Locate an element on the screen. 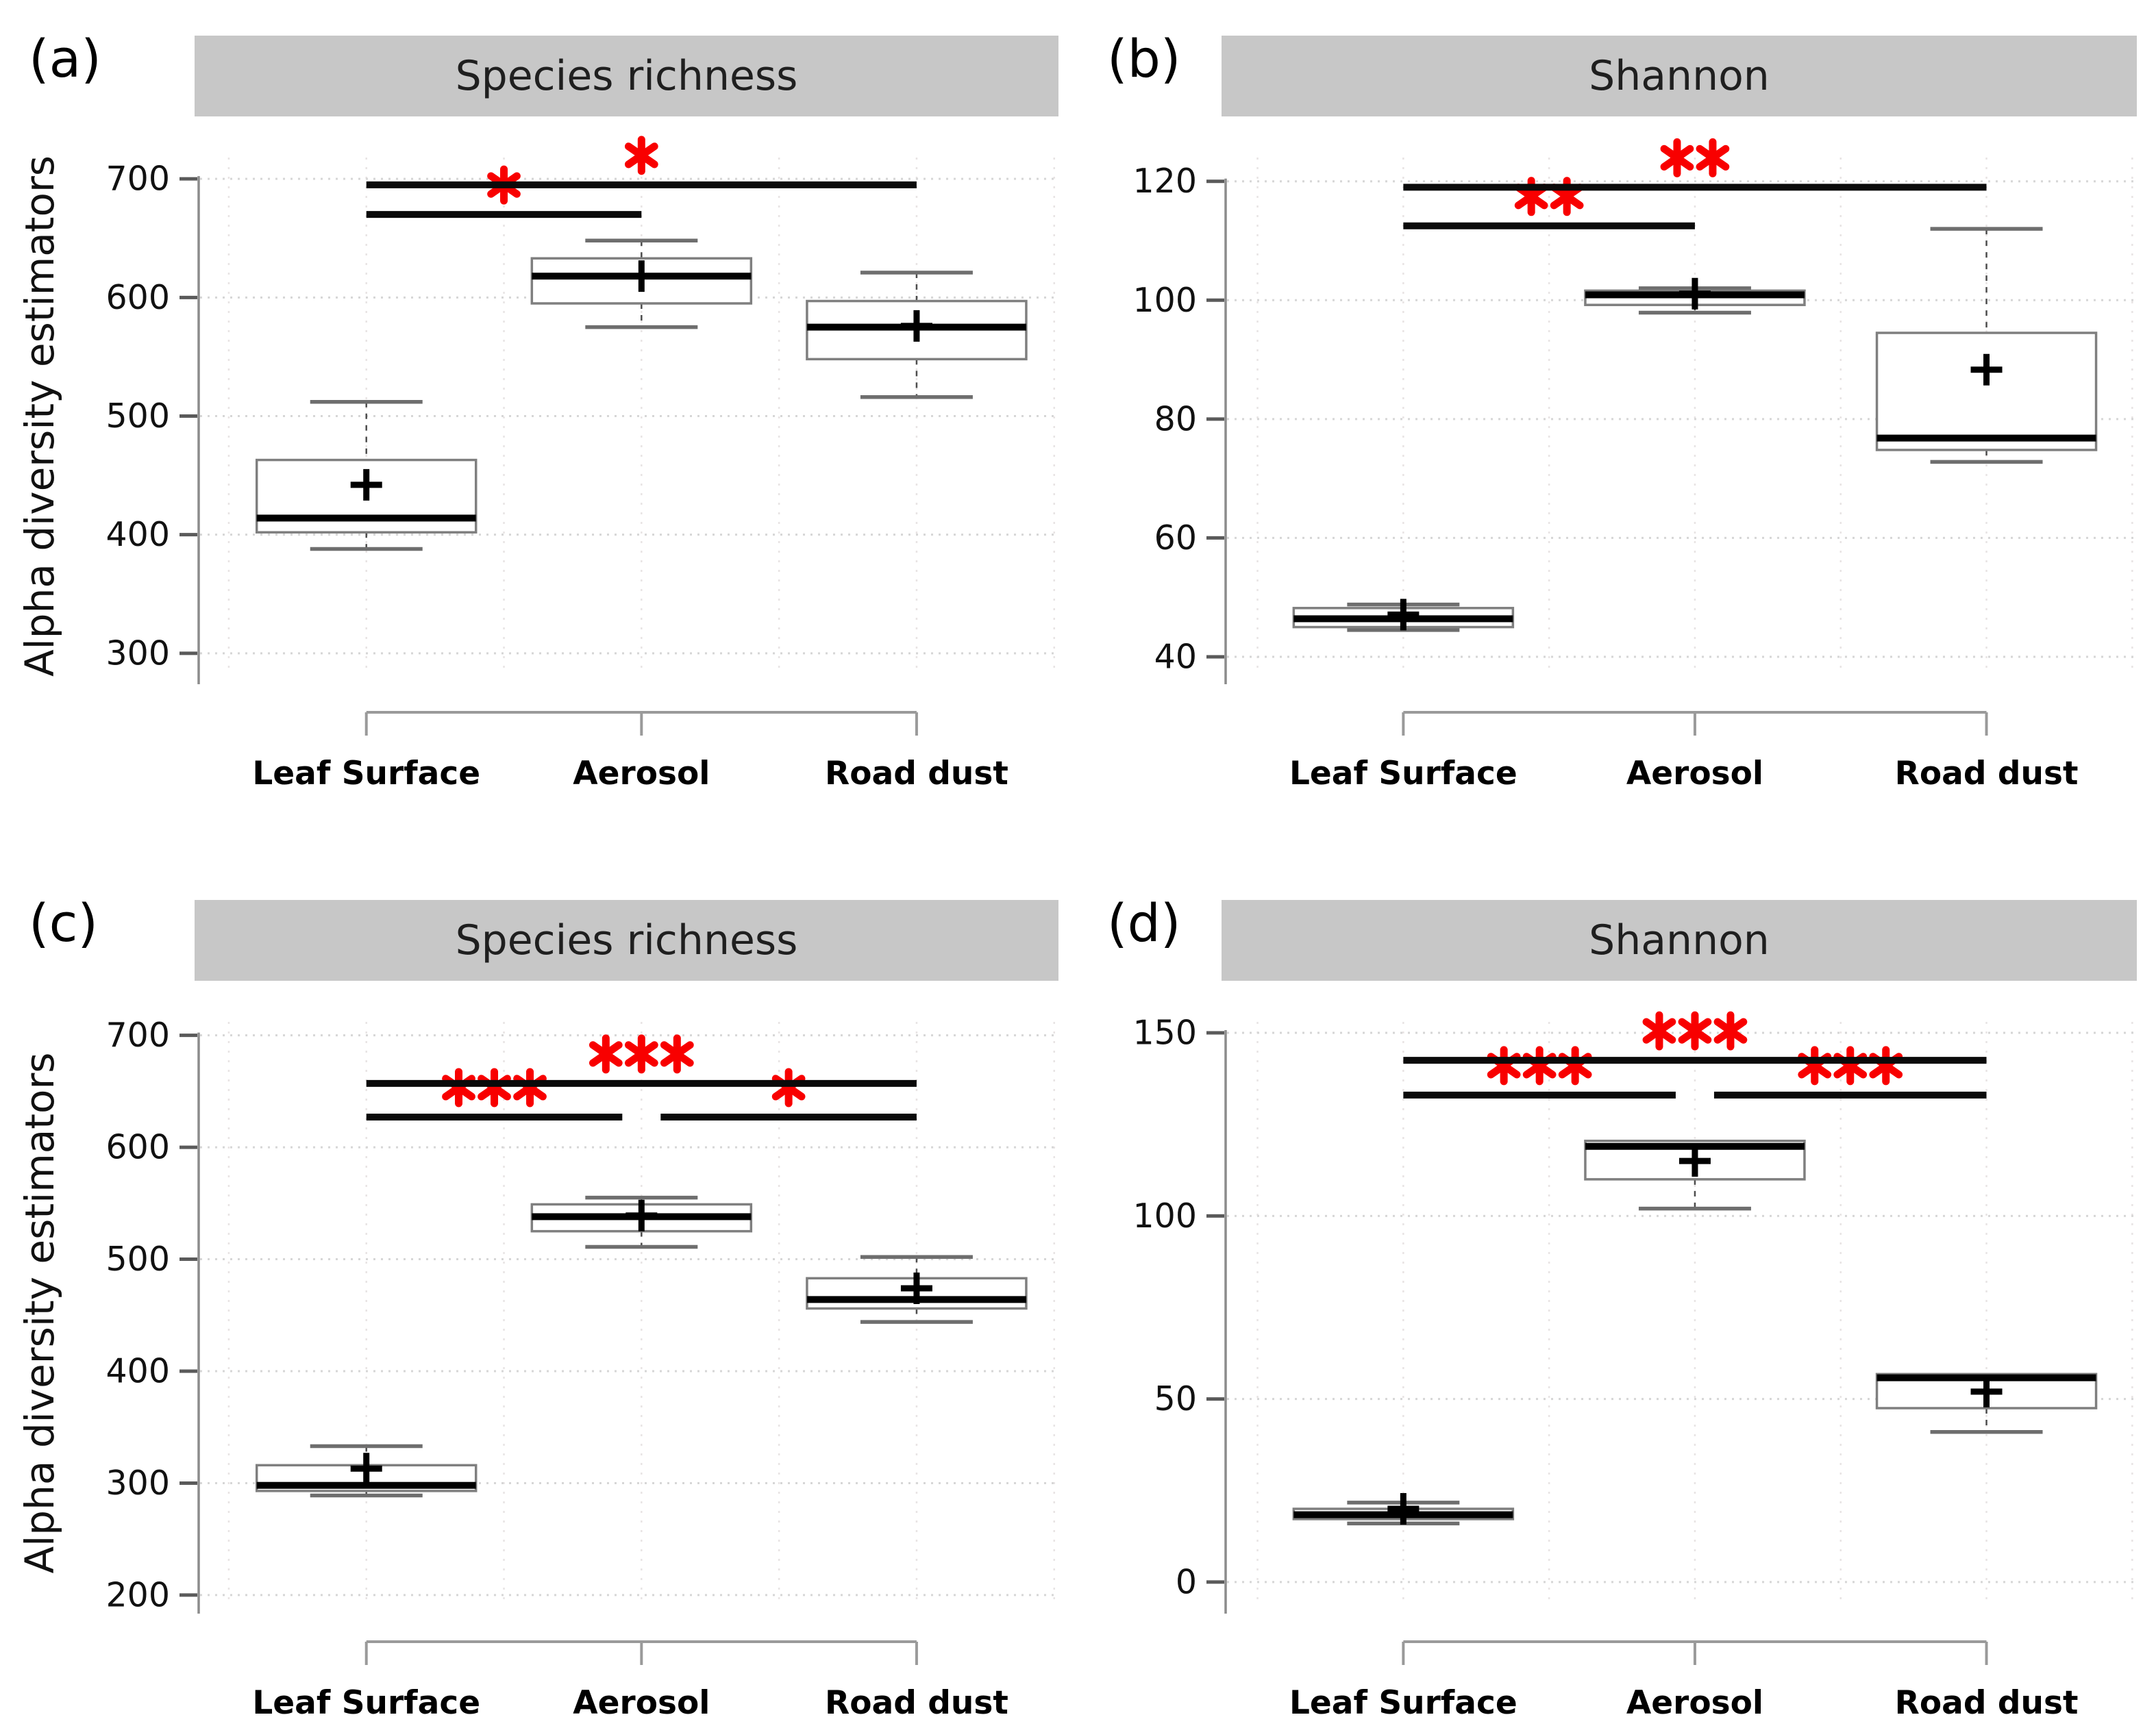 This screenshot has width=2156, height=1728. y-tick-label: 200 is located at coordinates (138, 1594).